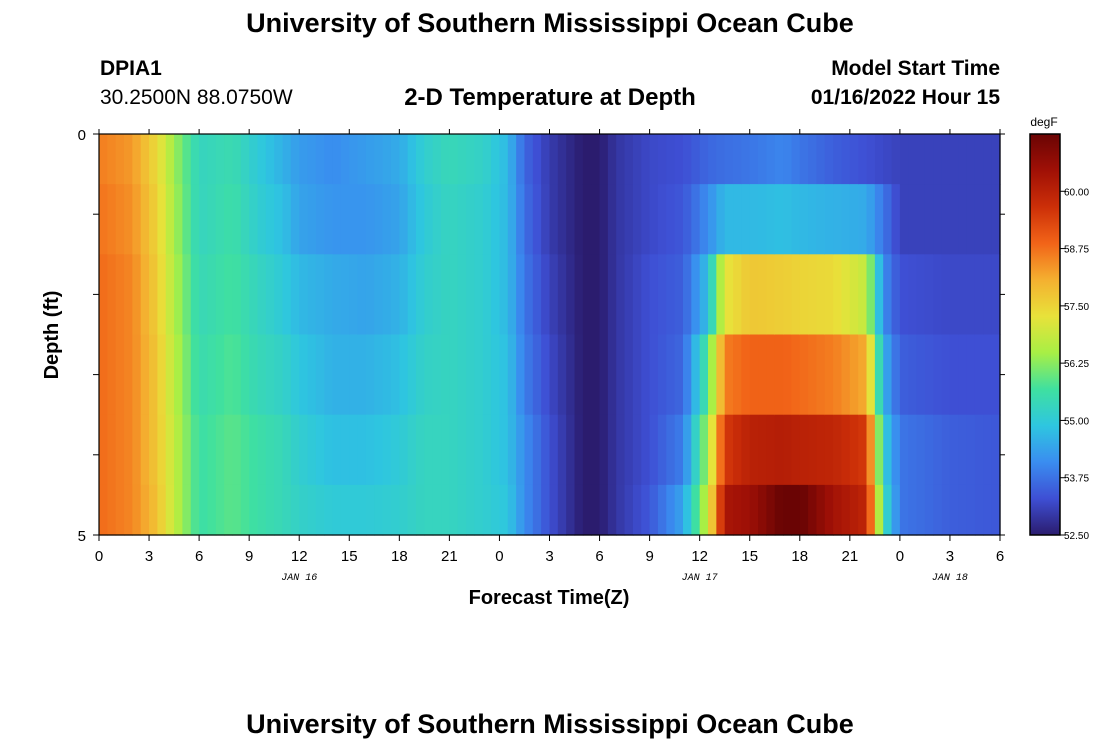 The image size is (1100, 750). I want to click on x-tick-label: 9, so click(249, 556).